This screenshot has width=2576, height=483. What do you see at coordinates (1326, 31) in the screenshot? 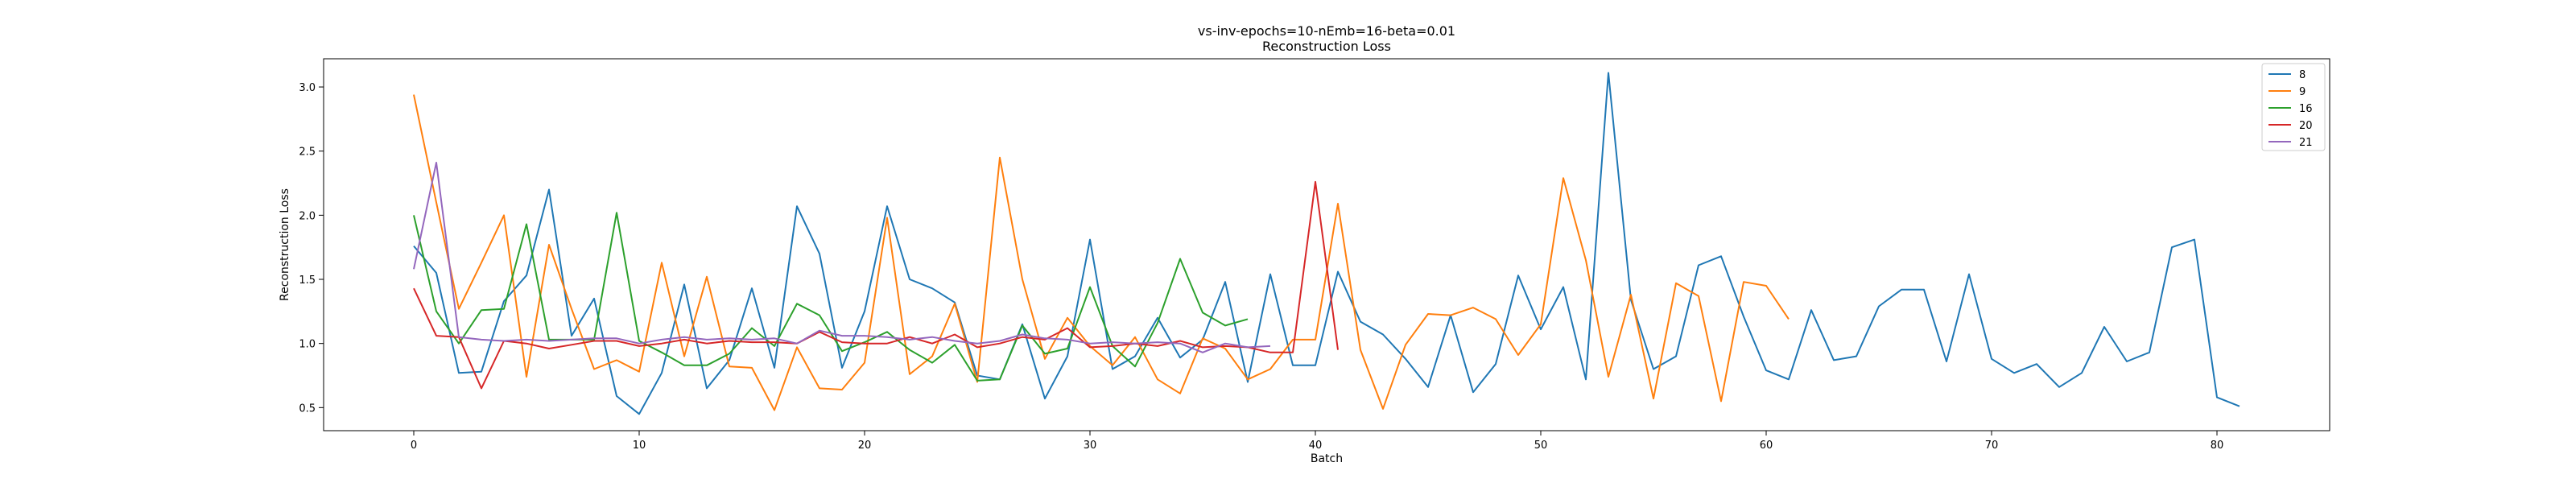
I see `chart-title: vs-inv-epochs=10-nEmb=16-beta=0.01` at bounding box center [1326, 31].